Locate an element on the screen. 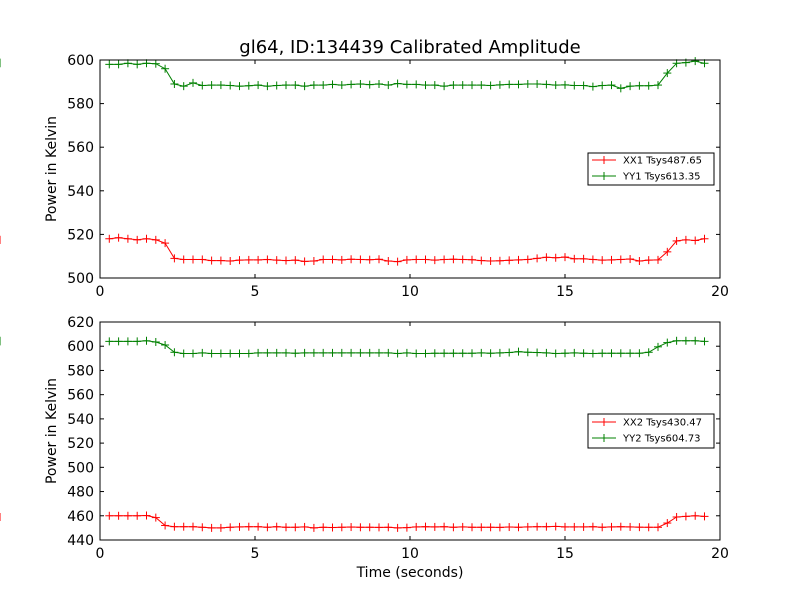 The height and width of the screenshot is (600, 800). bottom-y-tick-label: 600 is located at coordinates (80, 347).